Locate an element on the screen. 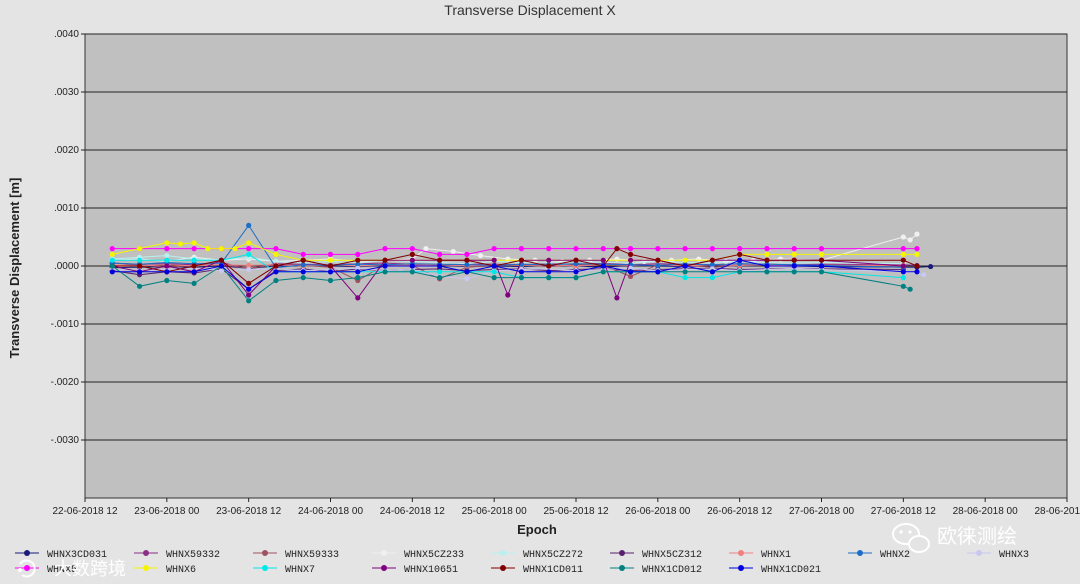  legend-item: WHNX5CZ312 is located at coordinates (656, 555).